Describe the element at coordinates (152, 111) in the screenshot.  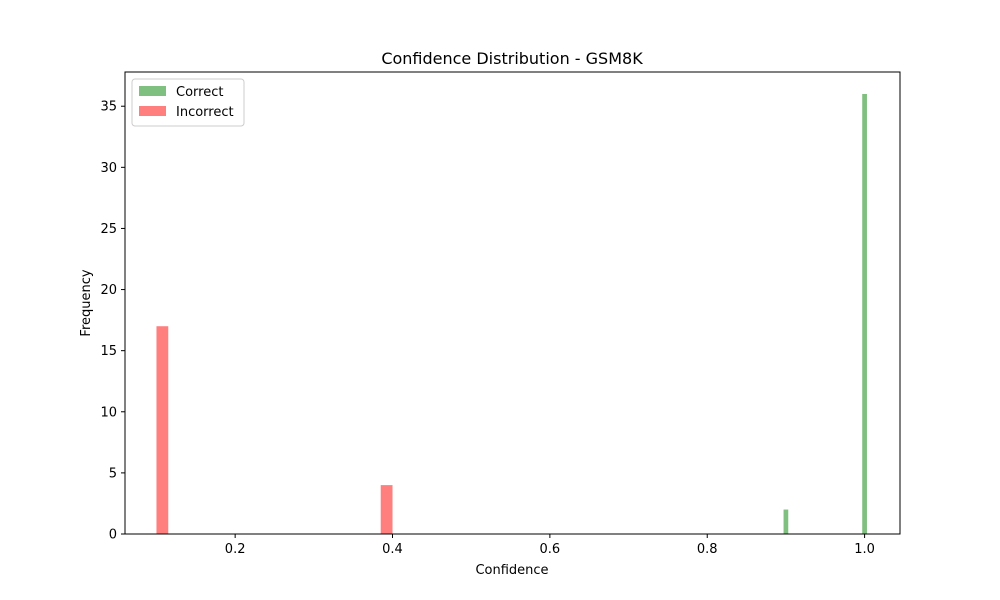
I see `legend-swatch-incorrect` at that location.